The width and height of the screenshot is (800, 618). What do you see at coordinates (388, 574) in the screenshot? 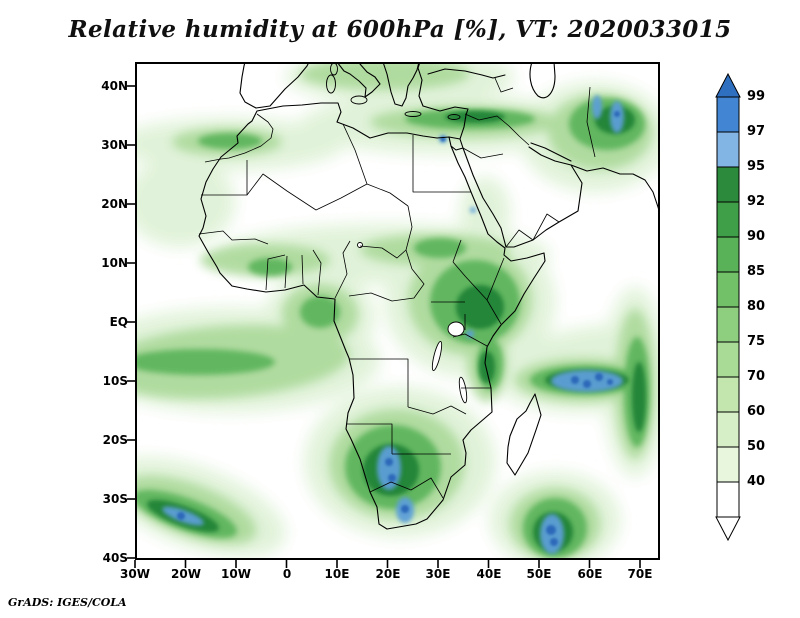
I see `x-axis-label: 20E` at bounding box center [388, 574].